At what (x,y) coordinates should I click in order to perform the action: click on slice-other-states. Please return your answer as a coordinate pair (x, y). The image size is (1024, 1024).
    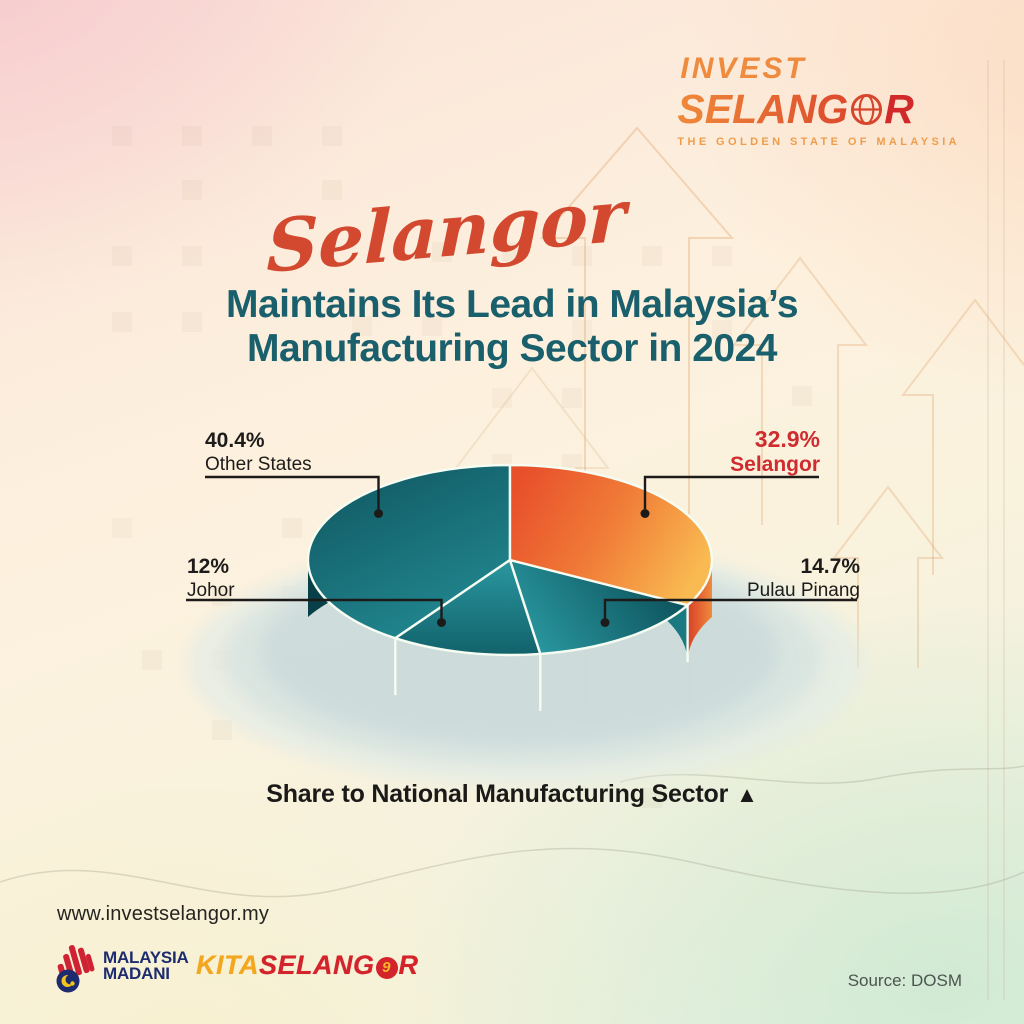
    Looking at the image, I should click on (409, 551).